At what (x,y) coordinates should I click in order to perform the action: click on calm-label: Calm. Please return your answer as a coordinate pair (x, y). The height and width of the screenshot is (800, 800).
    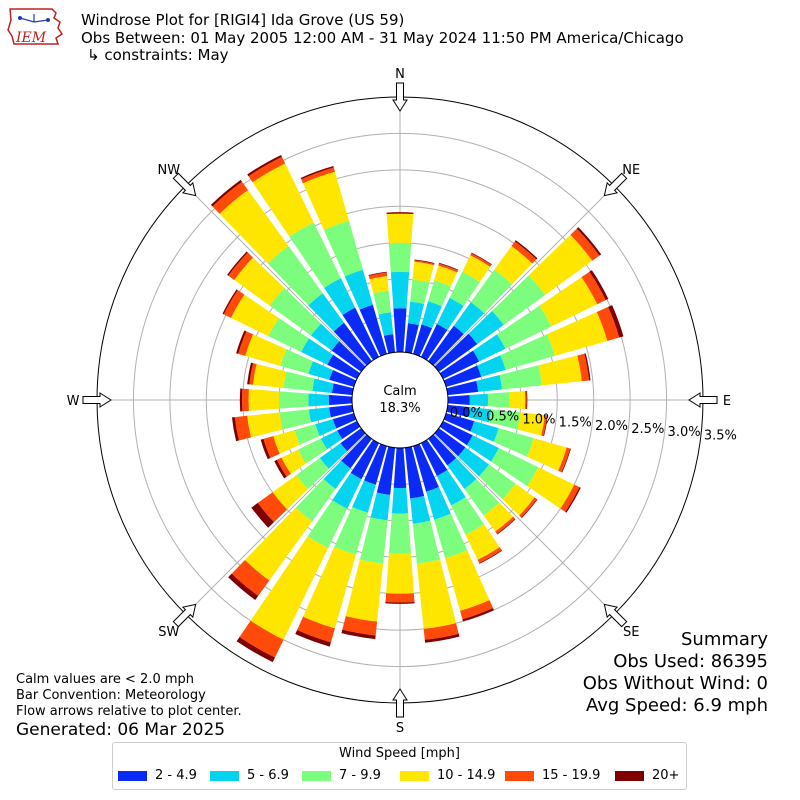
    Looking at the image, I should click on (399, 391).